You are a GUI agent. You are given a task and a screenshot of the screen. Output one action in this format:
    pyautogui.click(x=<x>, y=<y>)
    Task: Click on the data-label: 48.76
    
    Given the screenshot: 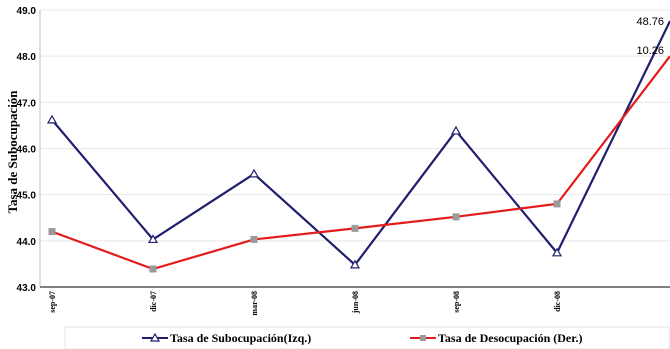 What is the action you would take?
    pyautogui.click(x=650, y=22)
    